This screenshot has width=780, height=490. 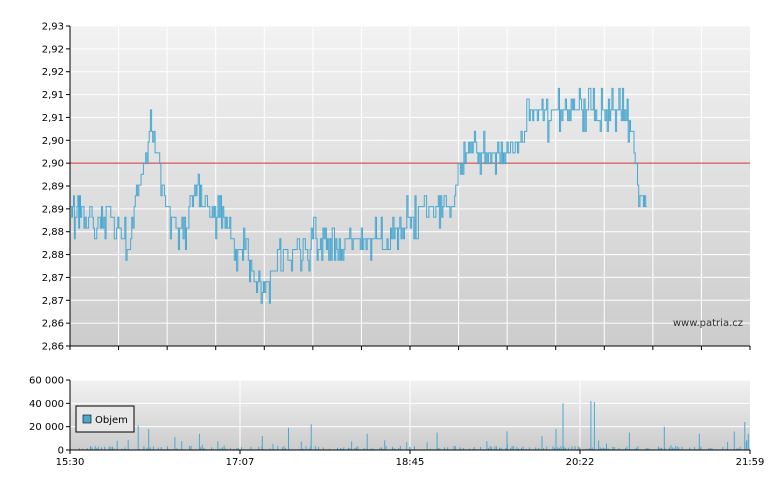 What do you see at coordinates (580, 462) in the screenshot?
I see `x-tick-label: 20:22` at bounding box center [580, 462].